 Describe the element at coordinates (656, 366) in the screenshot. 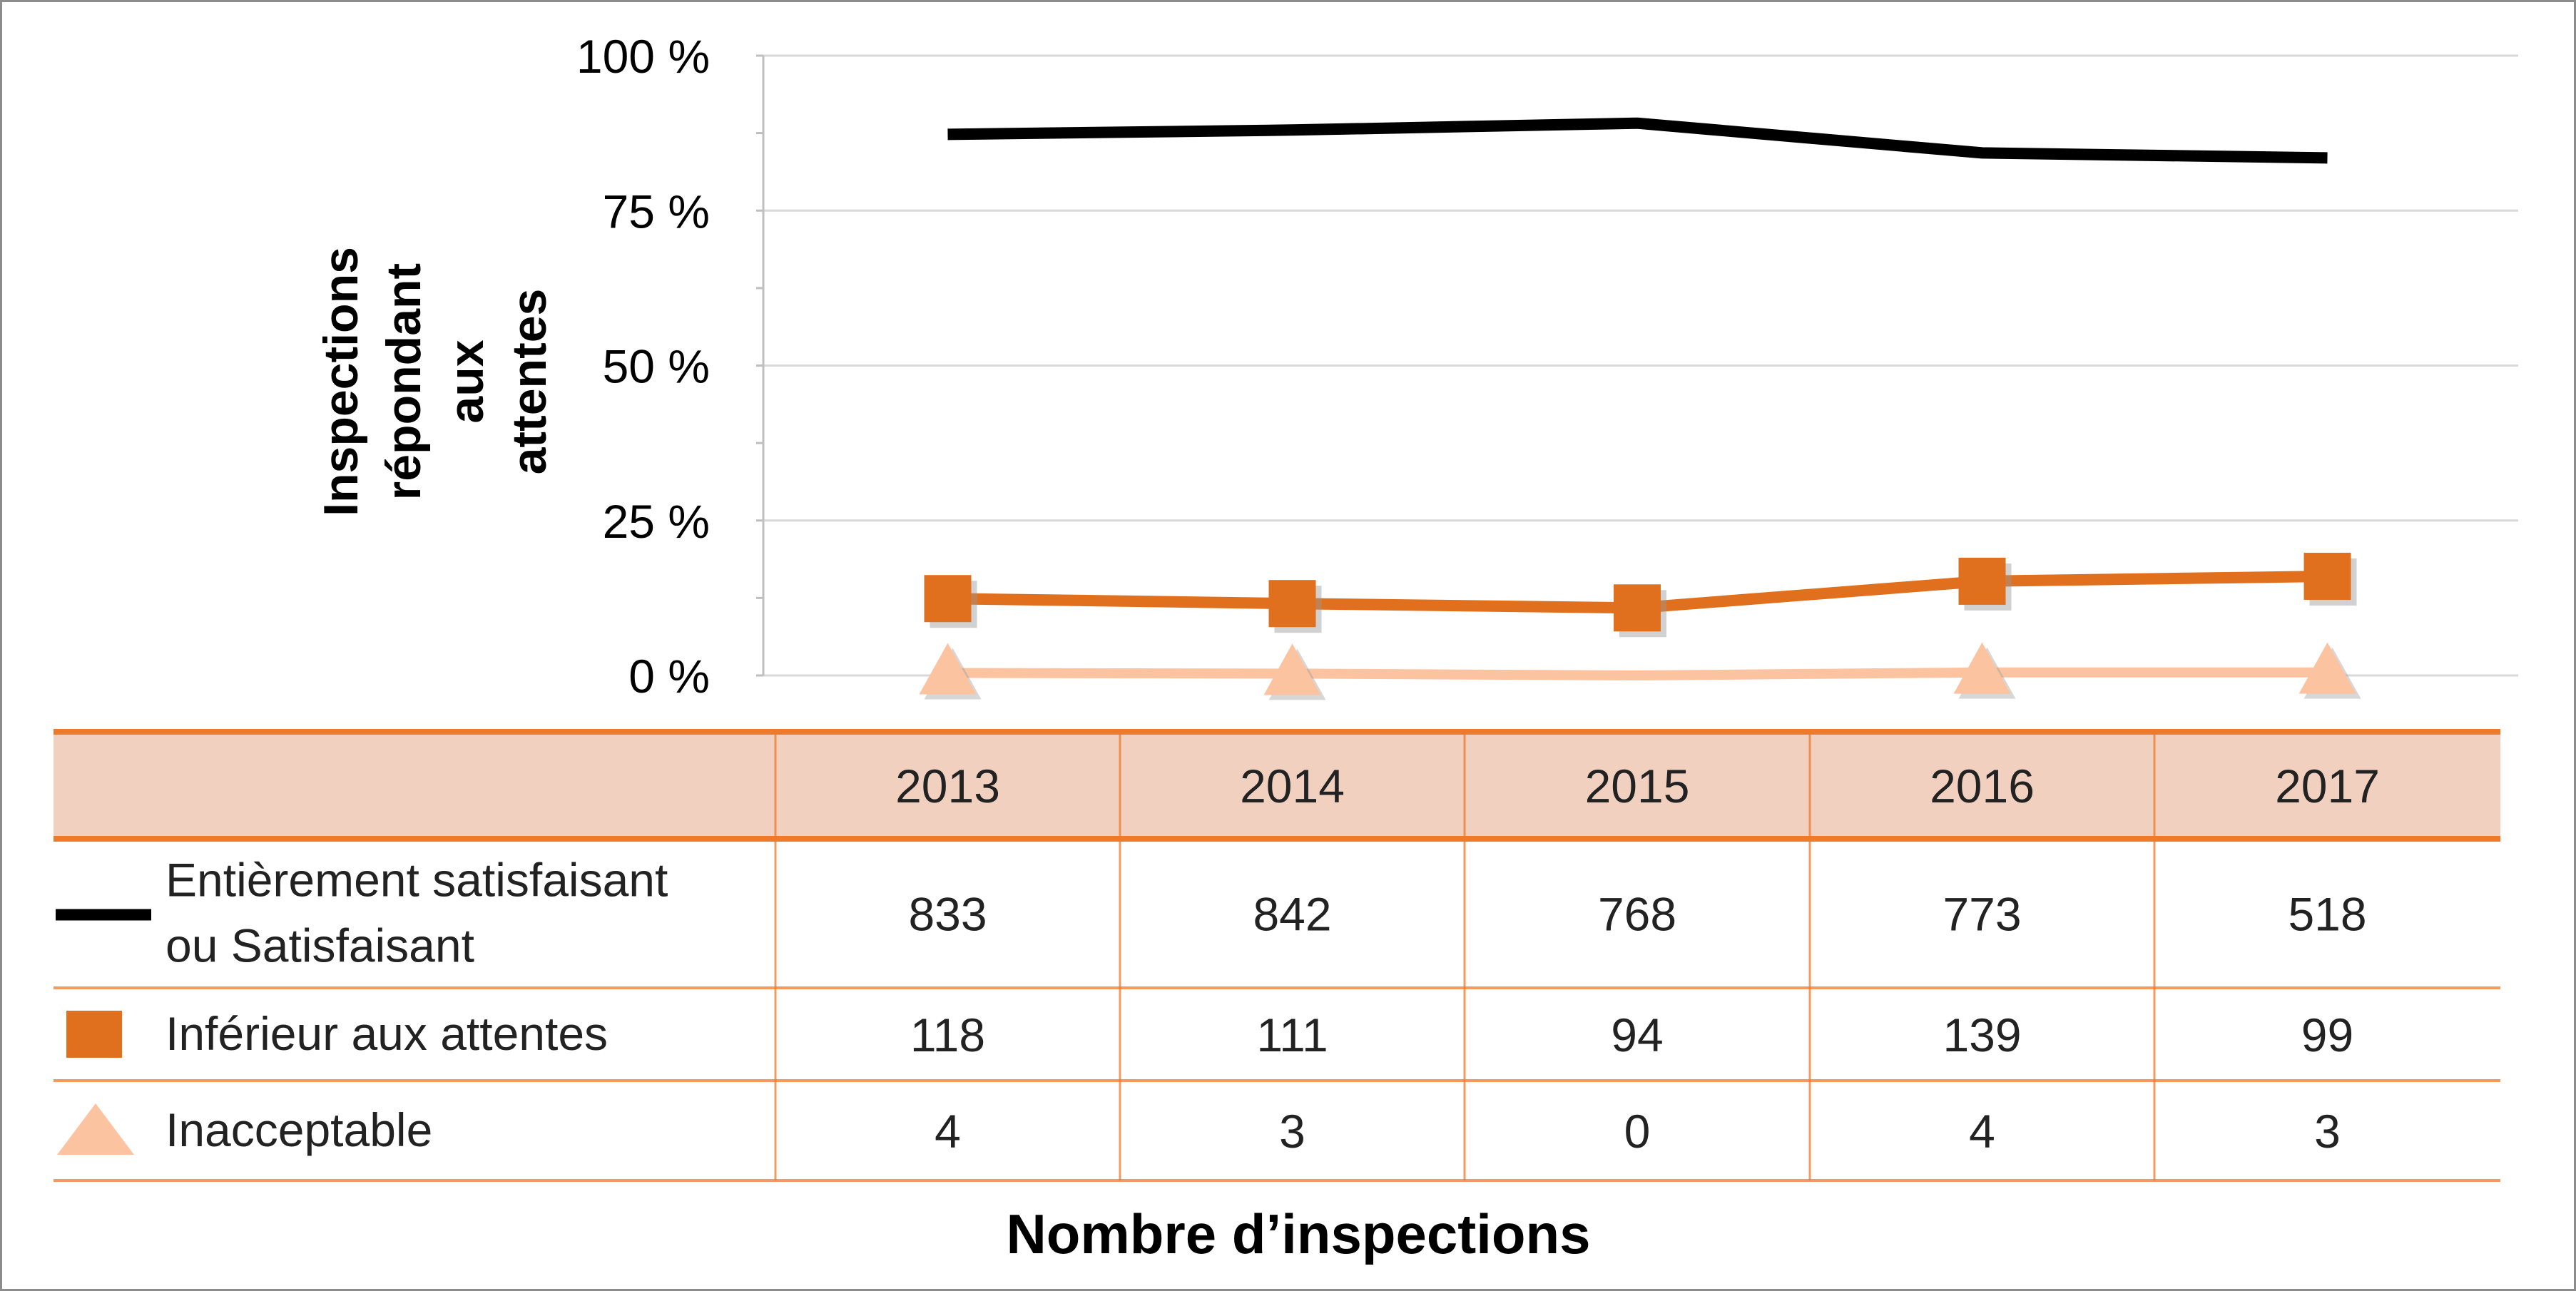

I see `y-tick-label: 50 %` at that location.